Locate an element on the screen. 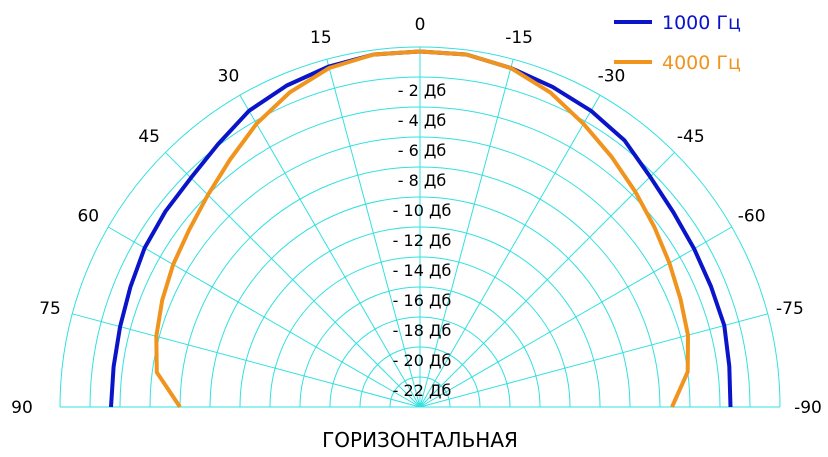  angle-label: -30 is located at coordinates (612, 76).